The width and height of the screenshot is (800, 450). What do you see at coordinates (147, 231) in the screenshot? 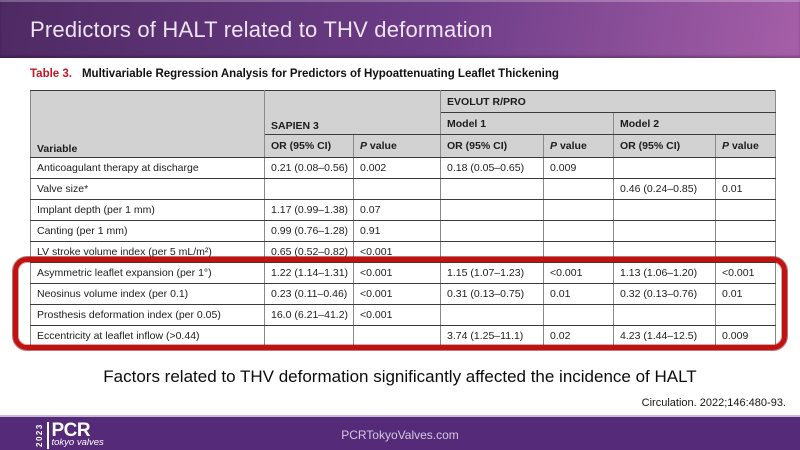
I see `variable-cell: Canting (per 1 mm)` at bounding box center [147, 231].